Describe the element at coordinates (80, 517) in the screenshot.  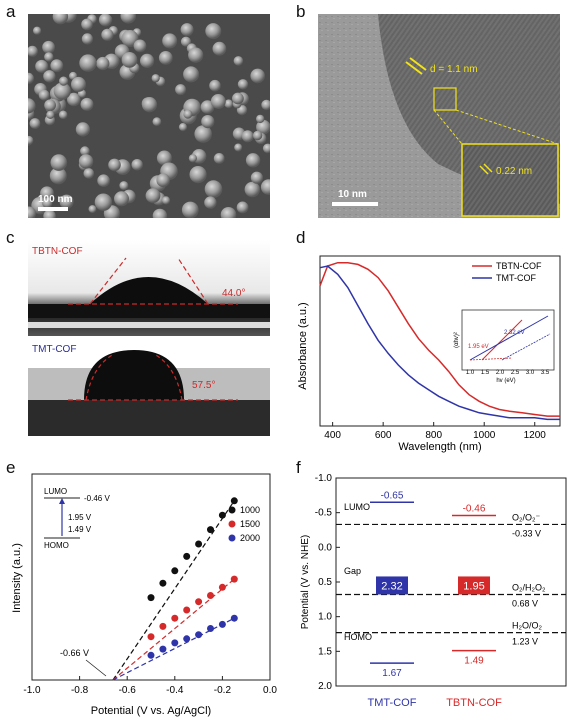
I see `inset-gap: 1.95 V` at that location.